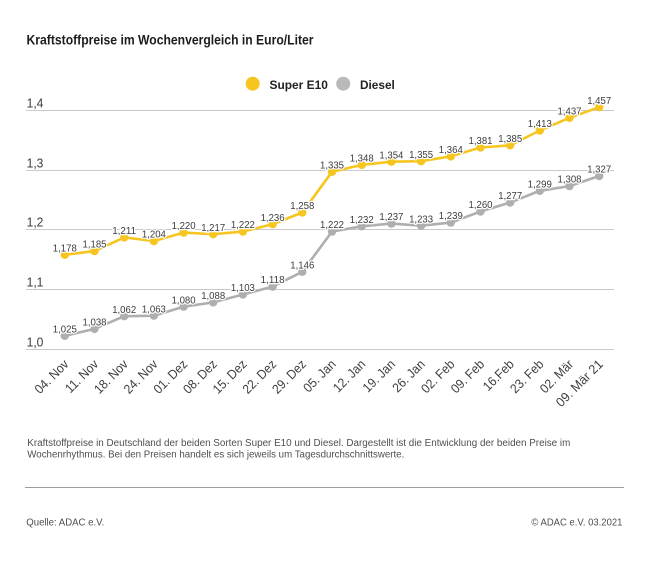 This screenshot has width=650, height=582. I want to click on svg-text: 1,103, so click(243, 288).